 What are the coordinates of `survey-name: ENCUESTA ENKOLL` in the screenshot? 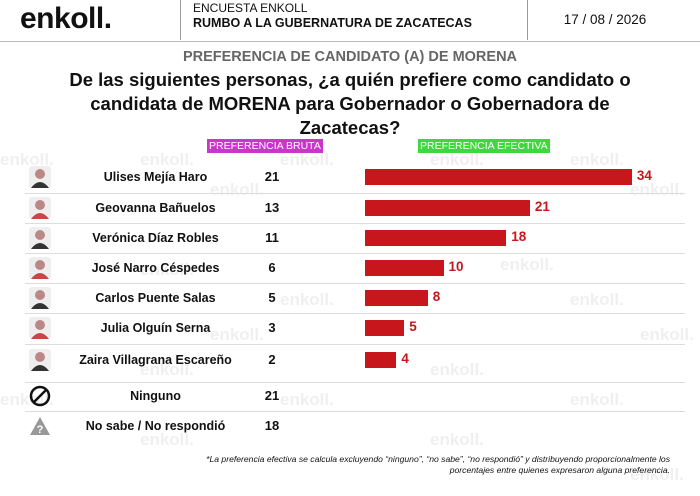 It's located at (250, 8).